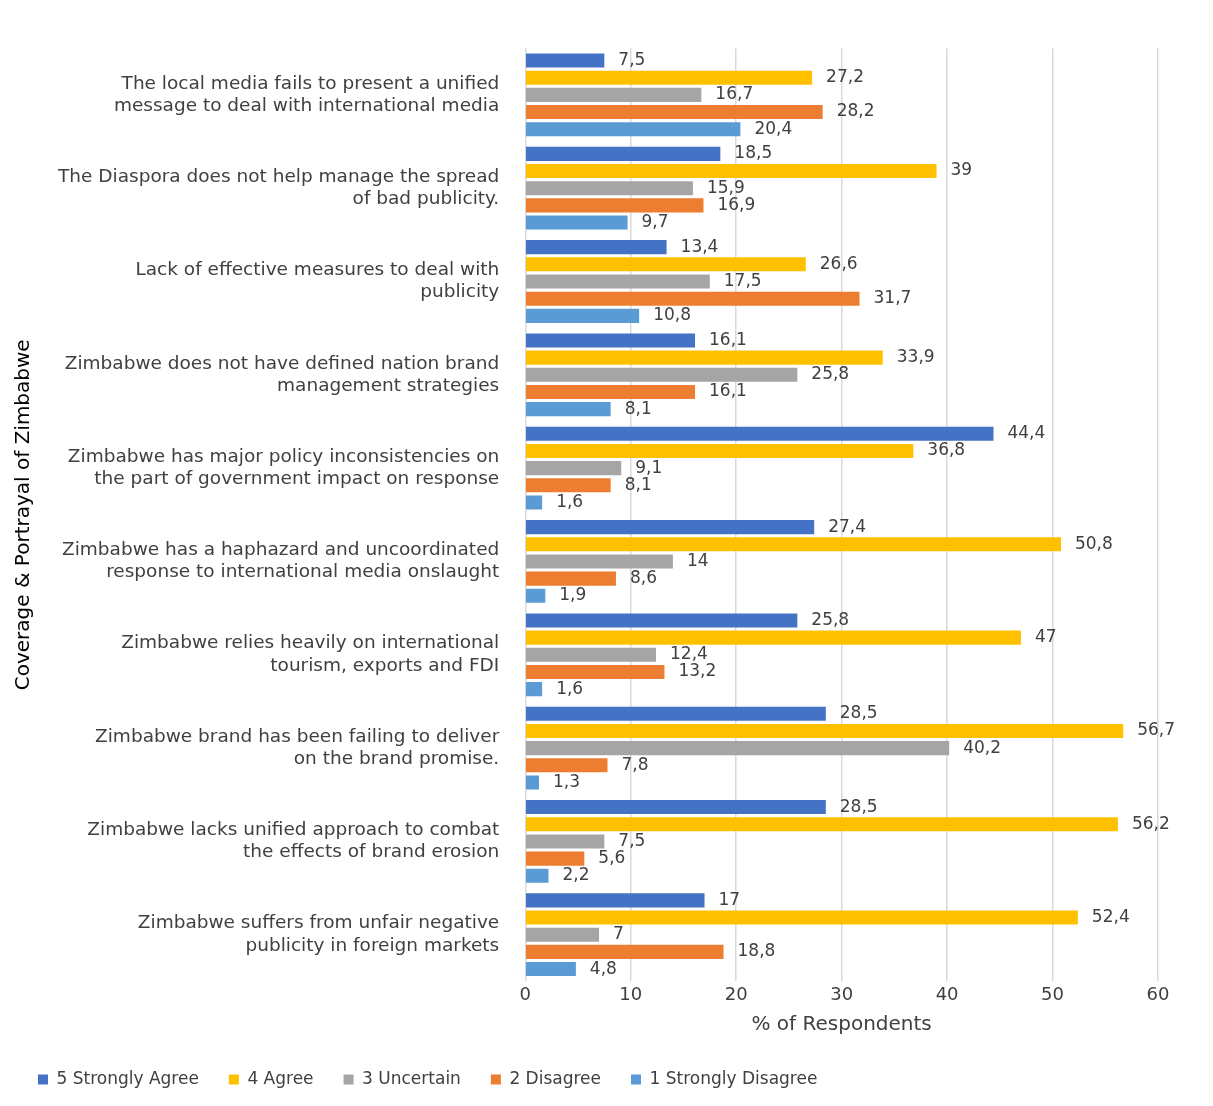  Describe the element at coordinates (858, 805) in the screenshot. I see `data-label: 28,5` at that location.